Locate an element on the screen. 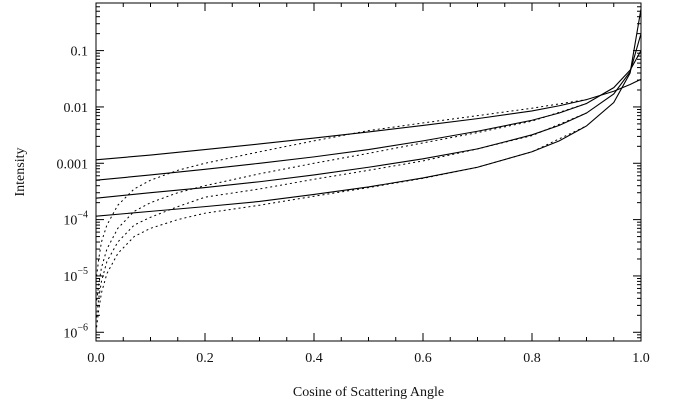 The height and width of the screenshot is (407, 677). x-axis-title: Cosine of Scattering Angle is located at coordinates (368, 392).